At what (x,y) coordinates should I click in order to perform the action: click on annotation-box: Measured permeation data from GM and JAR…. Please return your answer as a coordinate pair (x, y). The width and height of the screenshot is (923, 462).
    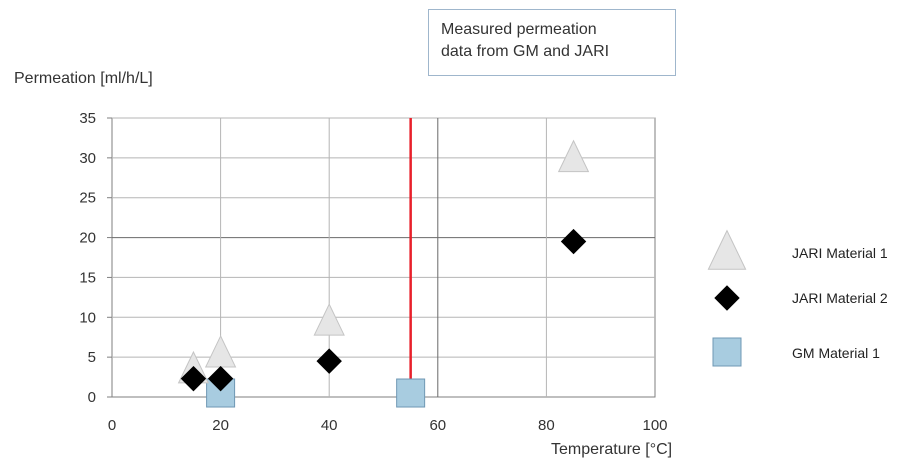
    Looking at the image, I should click on (552, 42).